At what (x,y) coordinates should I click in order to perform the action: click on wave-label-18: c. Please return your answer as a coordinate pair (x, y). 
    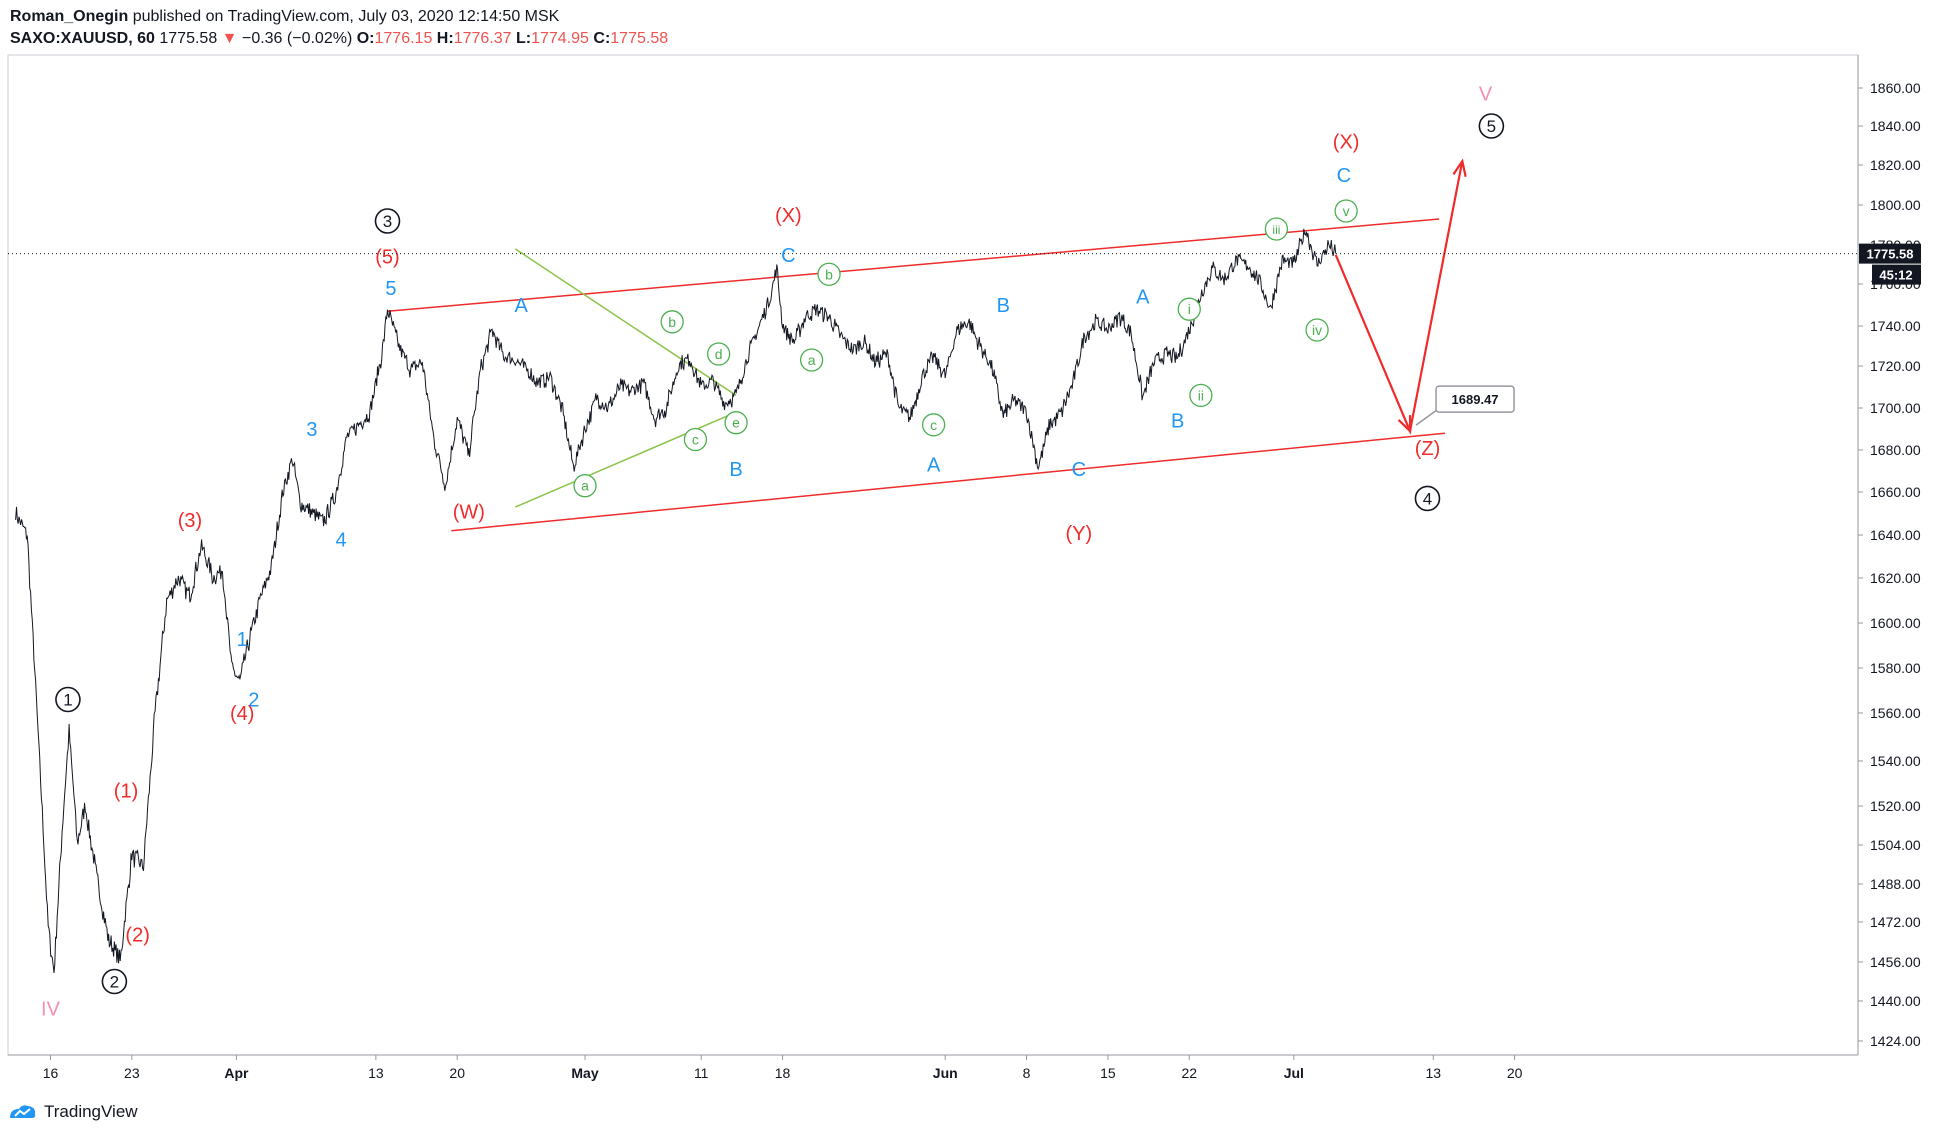
    Looking at the image, I should click on (695, 440).